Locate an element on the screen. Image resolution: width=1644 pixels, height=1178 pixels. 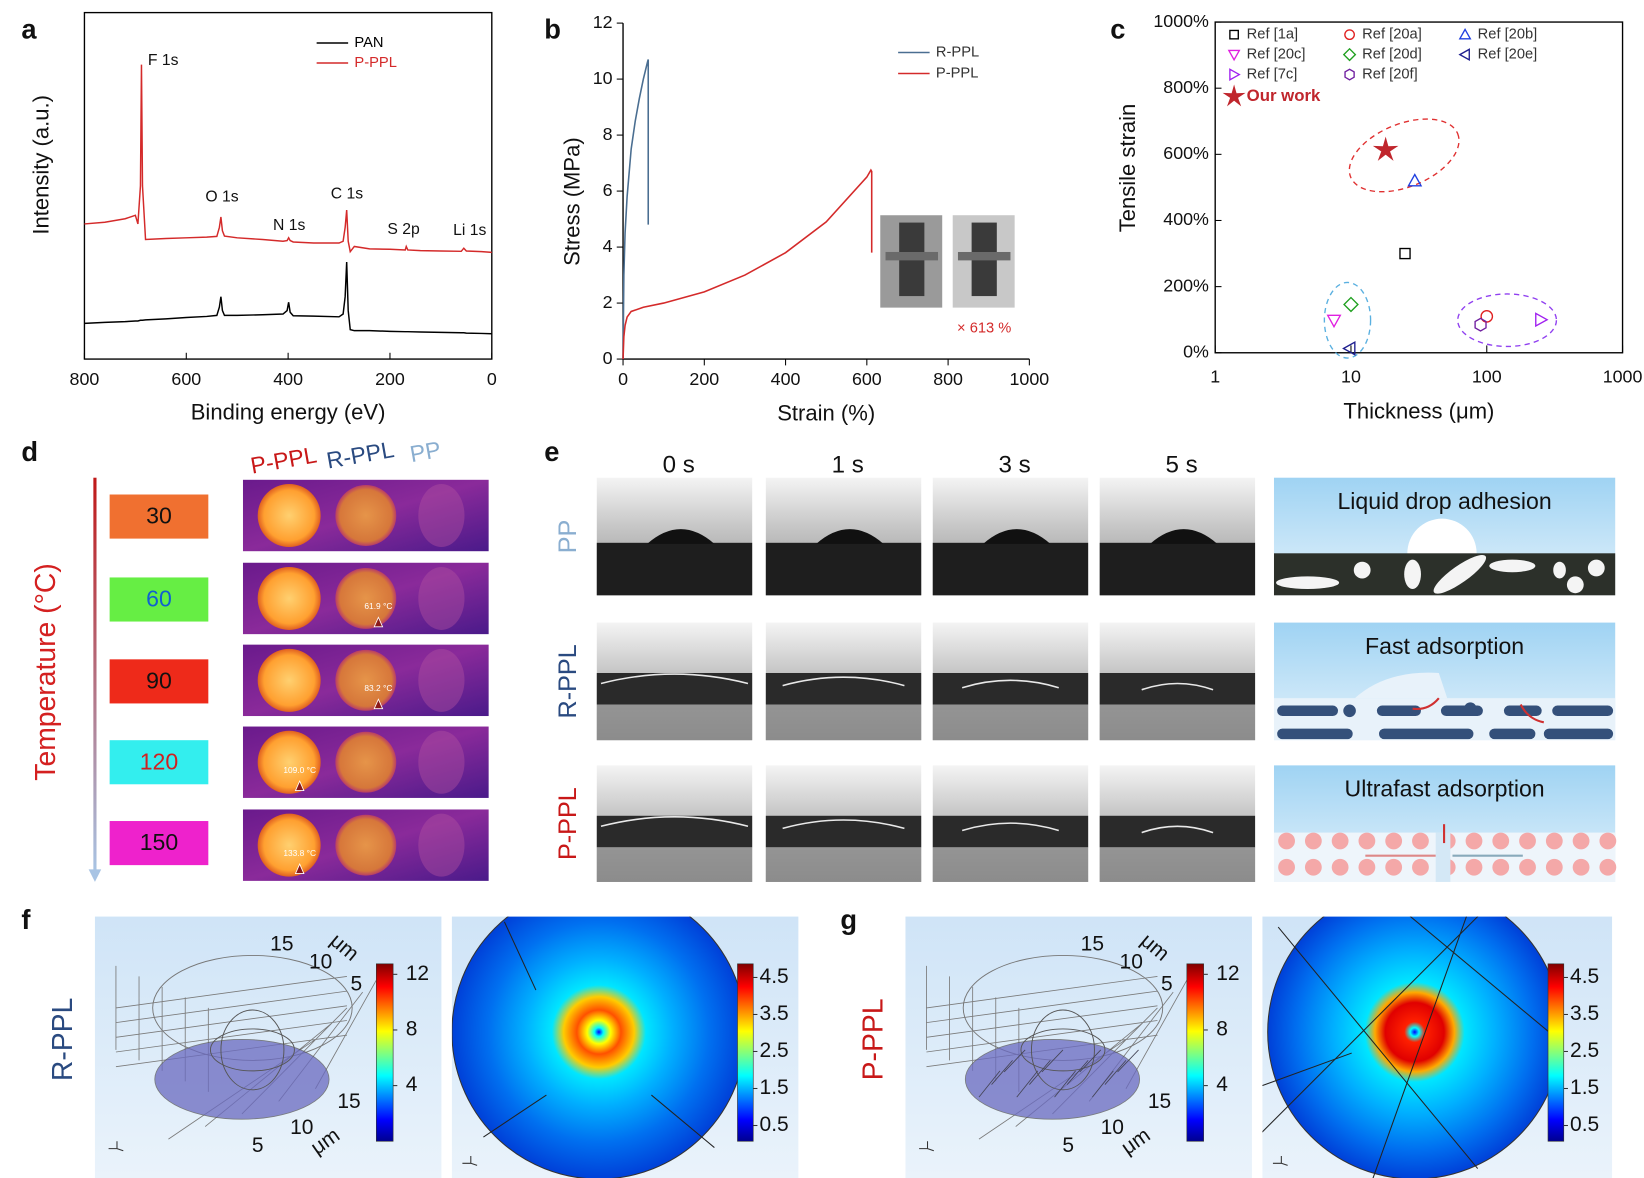
group-outline is located at coordinates (1507, 320).